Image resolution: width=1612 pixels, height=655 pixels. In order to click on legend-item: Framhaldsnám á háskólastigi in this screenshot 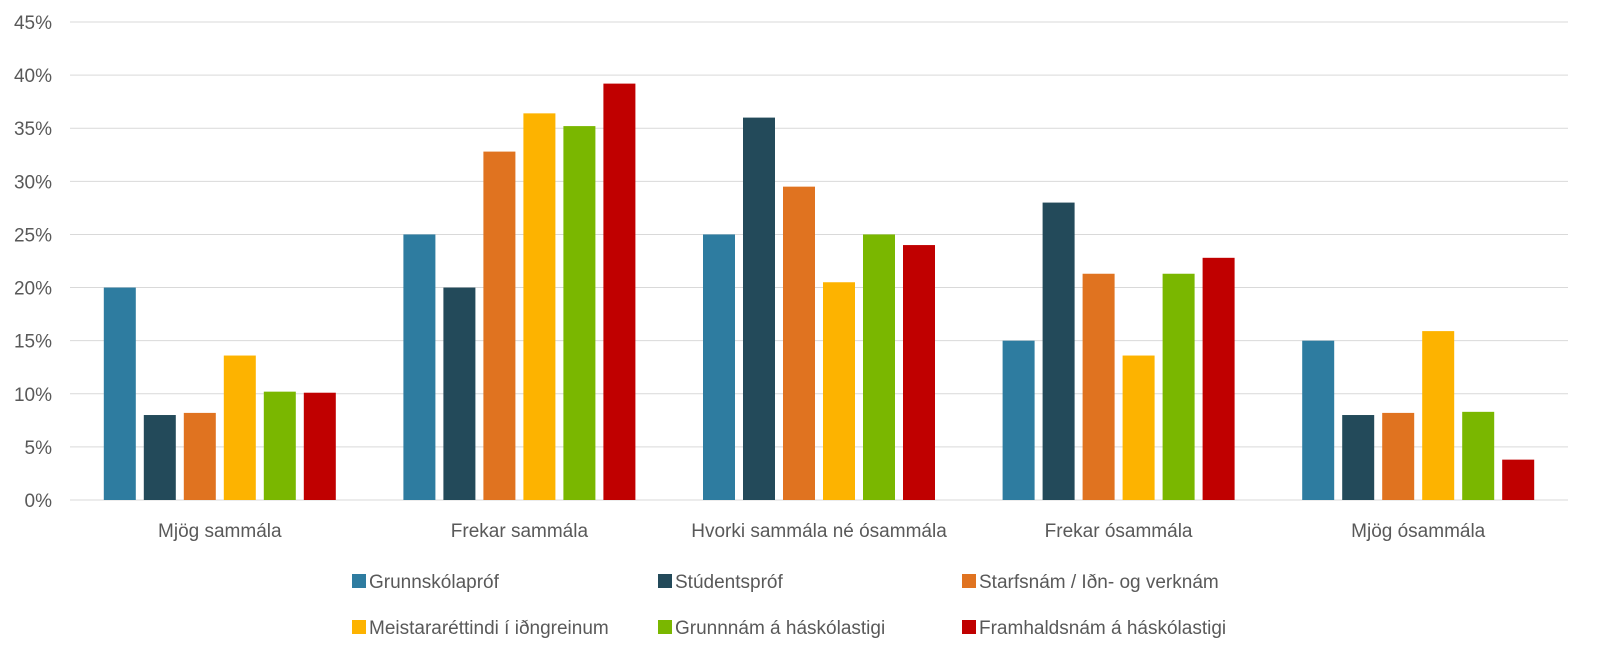, I will do `click(1094, 628)`.